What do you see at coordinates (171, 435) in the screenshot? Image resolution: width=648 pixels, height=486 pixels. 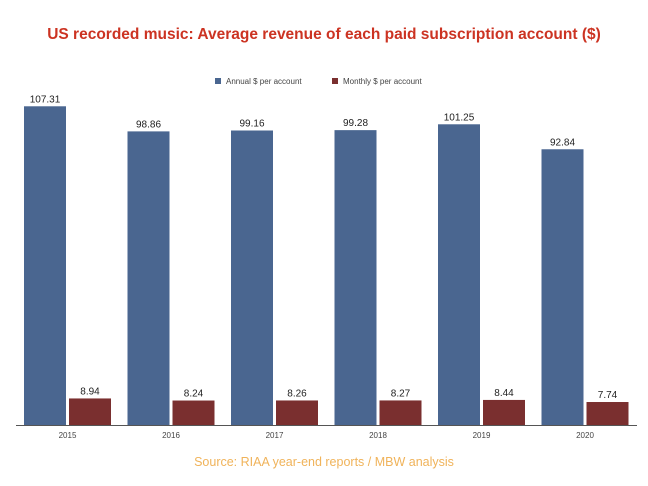 I see `x-tick-label: 2016` at bounding box center [171, 435].